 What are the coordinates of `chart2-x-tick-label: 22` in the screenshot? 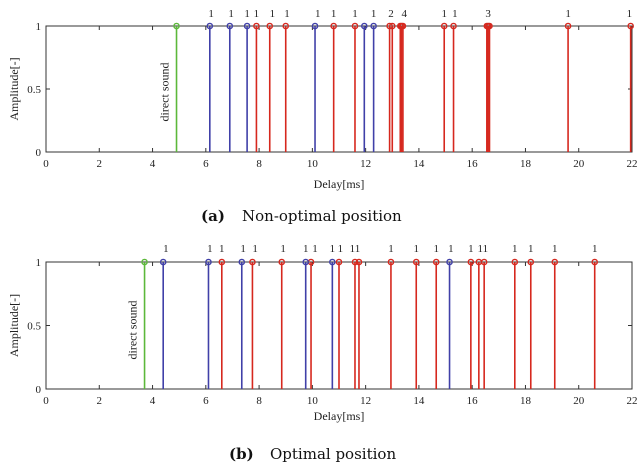 It's located at (632, 401).